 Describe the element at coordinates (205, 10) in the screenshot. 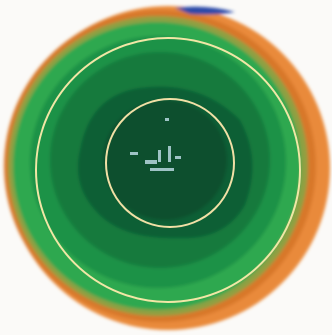

I see `blue-zone` at that location.